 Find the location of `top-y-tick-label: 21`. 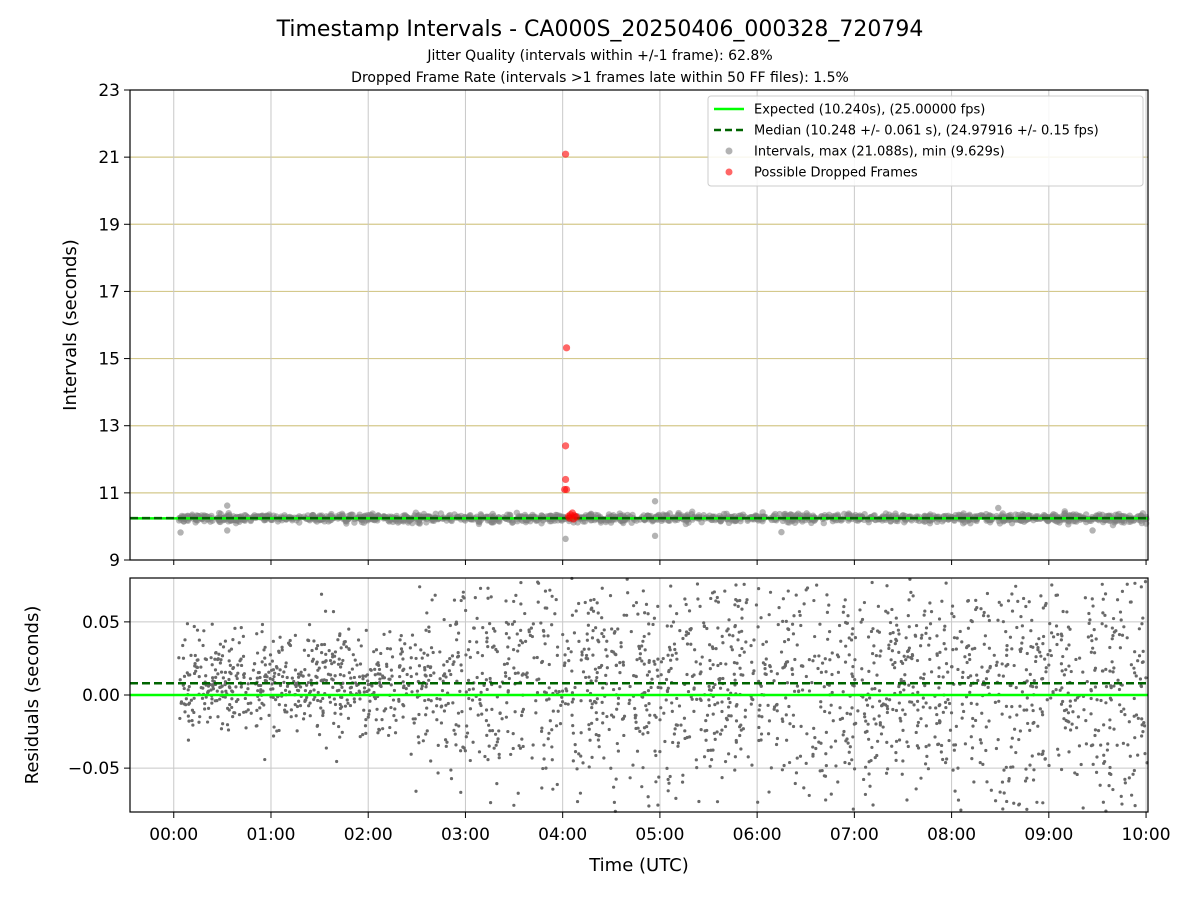

top-y-tick-label: 21 is located at coordinates (109, 158).